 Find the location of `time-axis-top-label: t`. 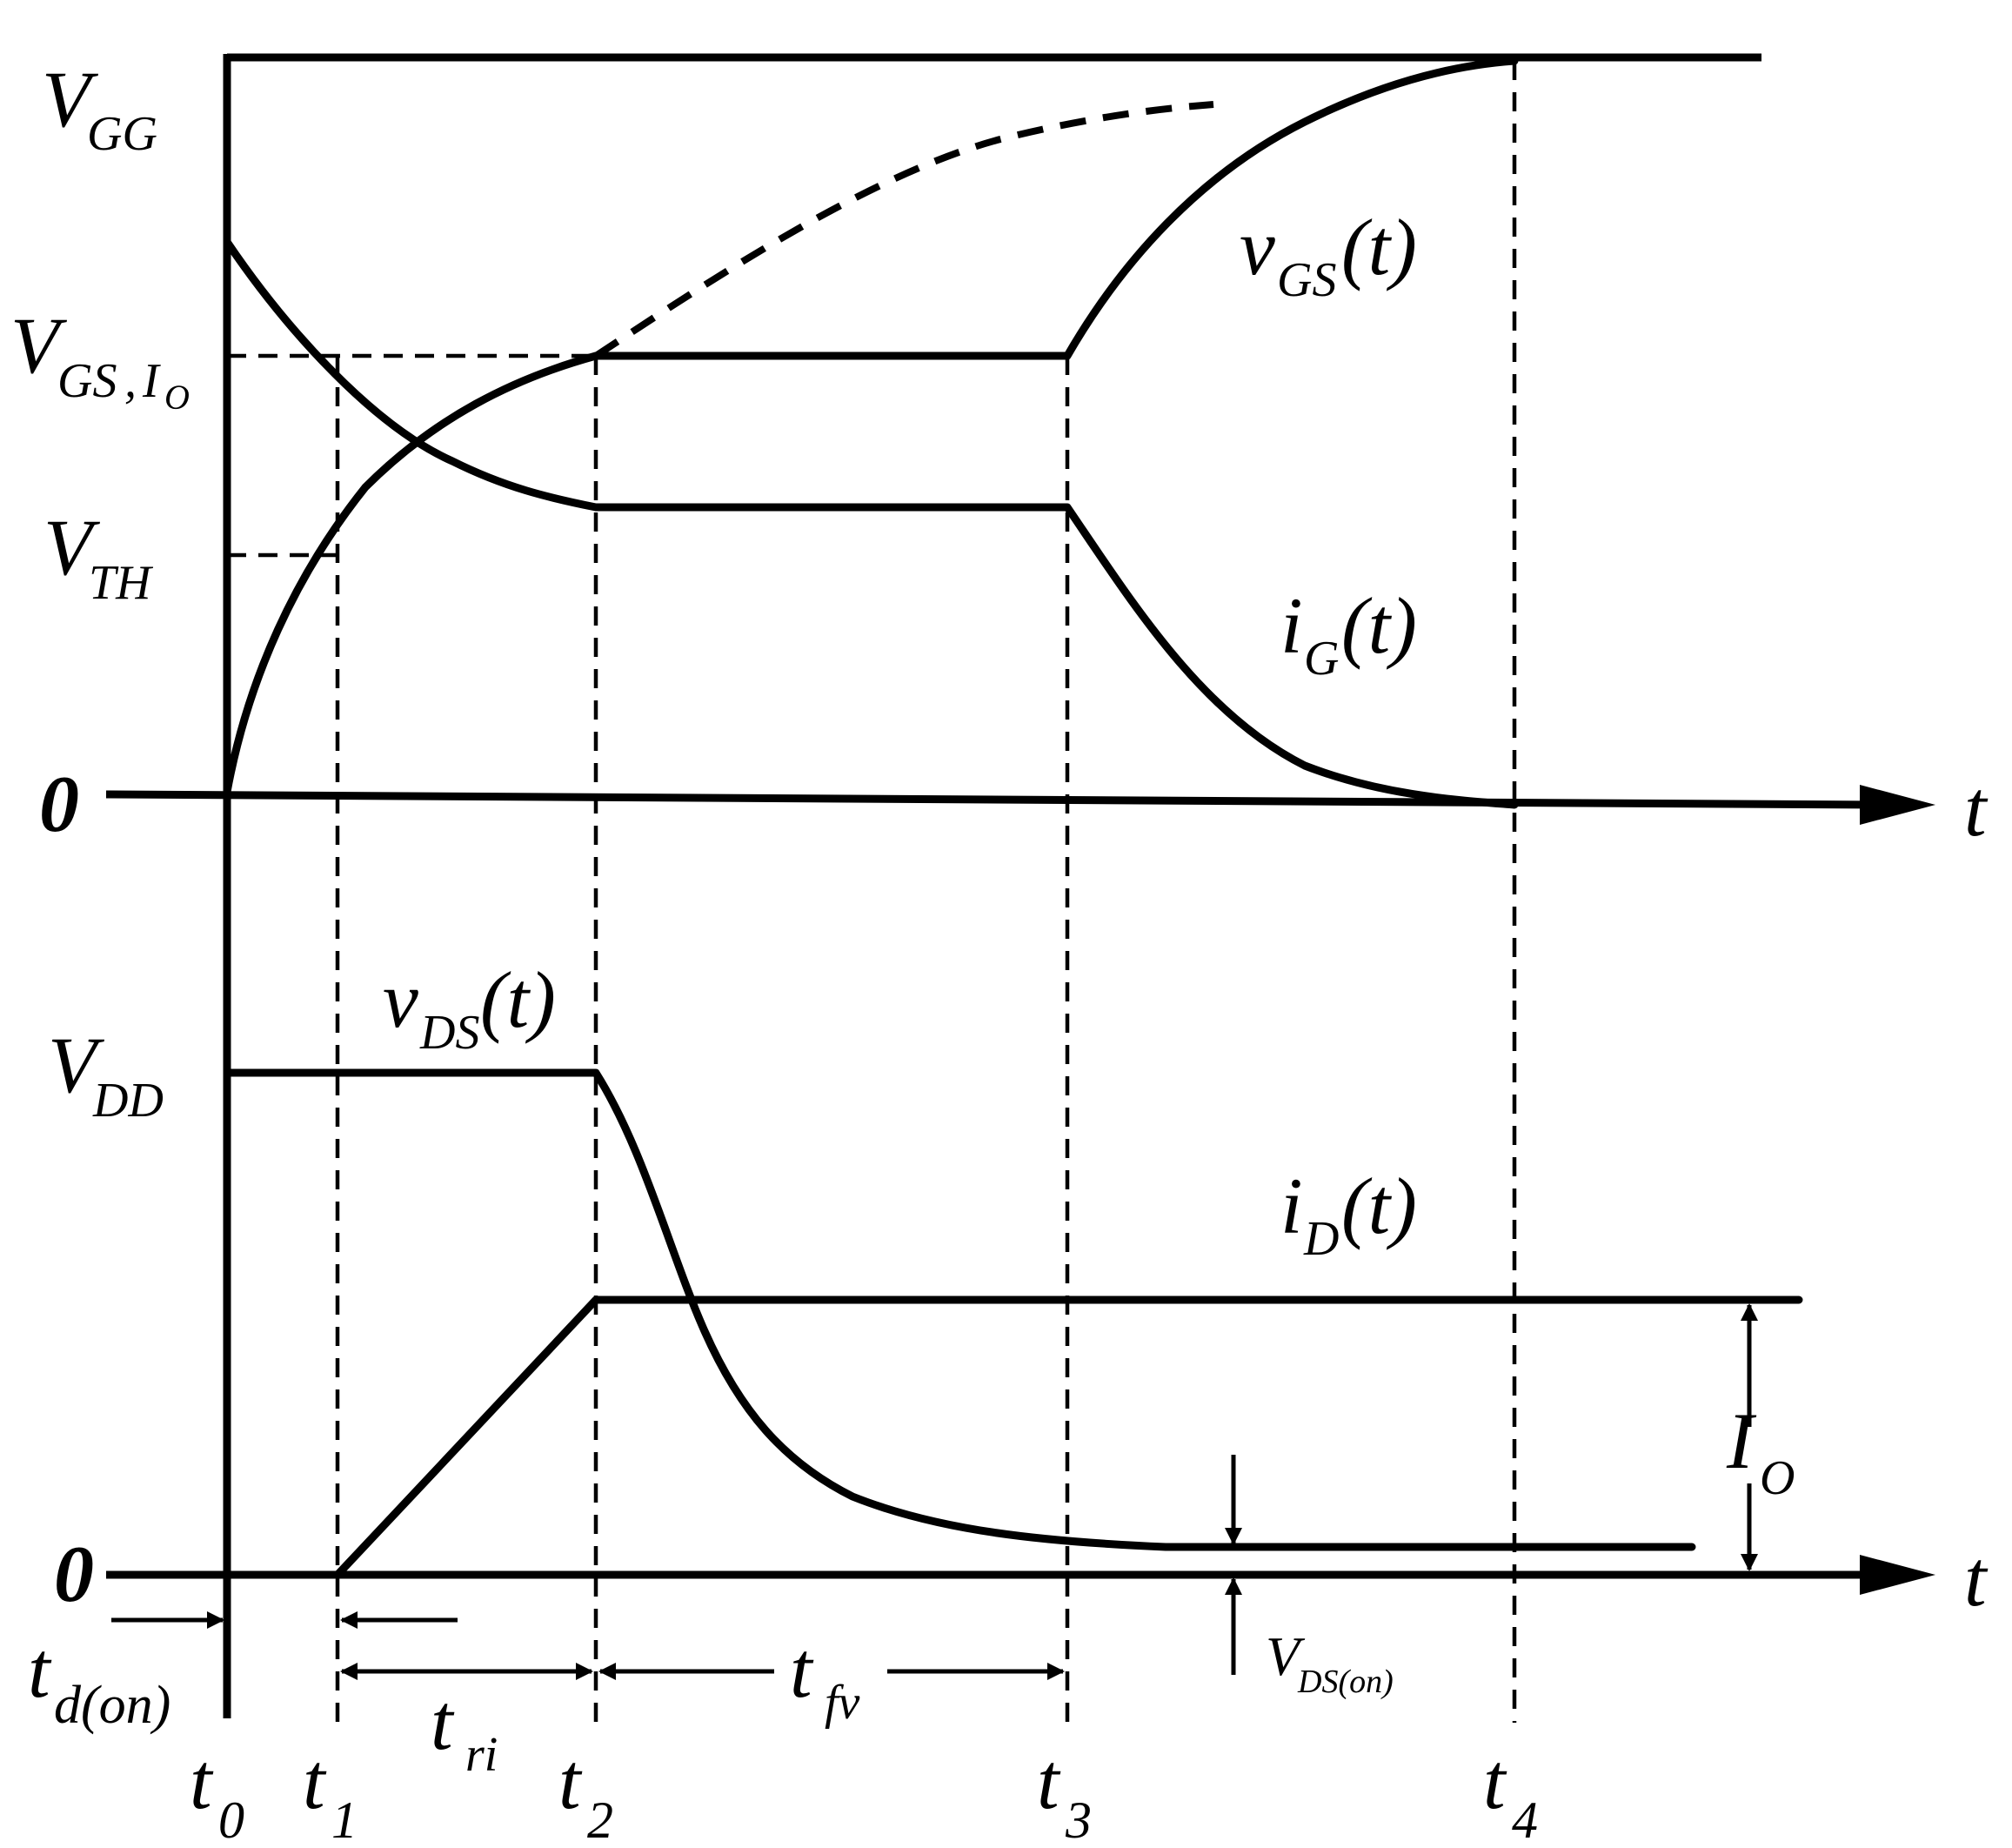

time-axis-top-label: t is located at coordinates (1977, 808).